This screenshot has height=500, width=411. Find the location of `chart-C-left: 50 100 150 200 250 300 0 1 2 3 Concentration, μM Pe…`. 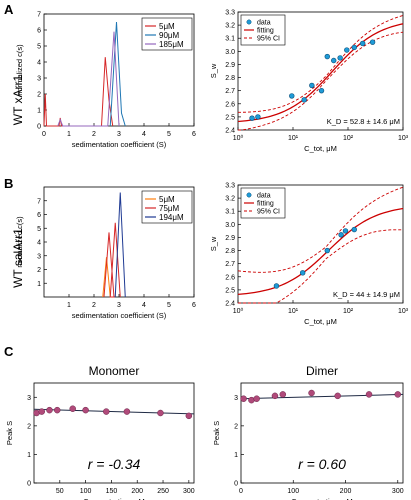

chart-C-left: 50 100 150 200 250 300 0 1 2 3 Concentration, μM Pe… is located at coordinates (100, 432).